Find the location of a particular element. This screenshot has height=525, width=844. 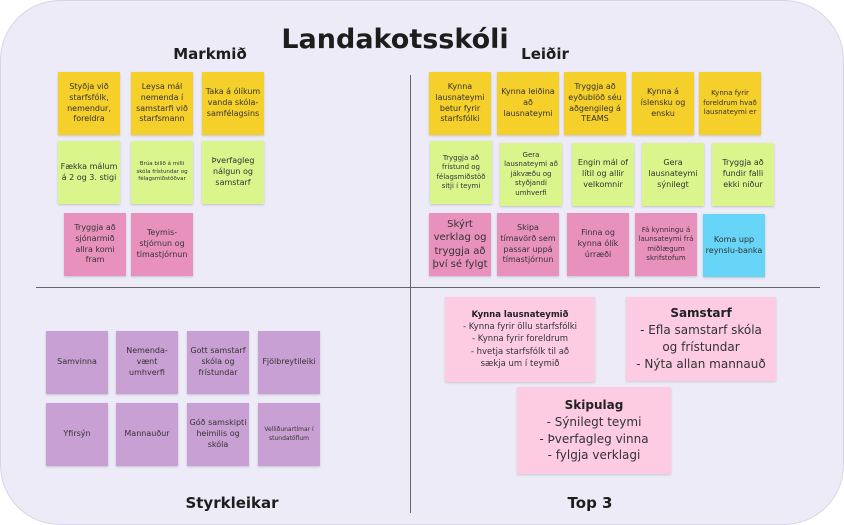

sticky-note: Teymis-stjórnun og tímastjórnun is located at coordinates (162, 244).